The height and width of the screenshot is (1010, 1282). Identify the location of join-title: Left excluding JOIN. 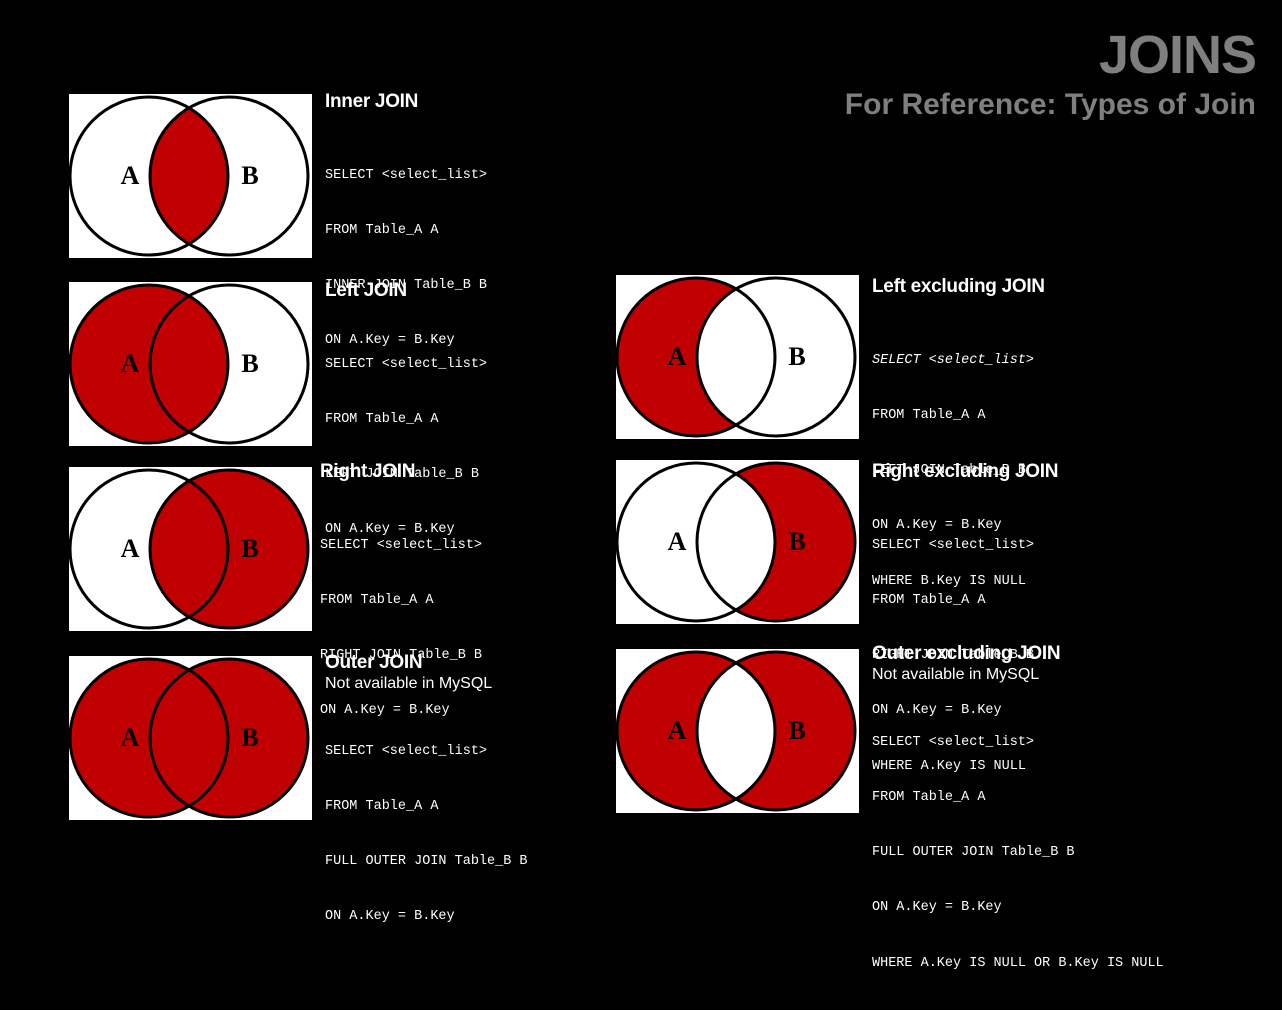
(958, 286).